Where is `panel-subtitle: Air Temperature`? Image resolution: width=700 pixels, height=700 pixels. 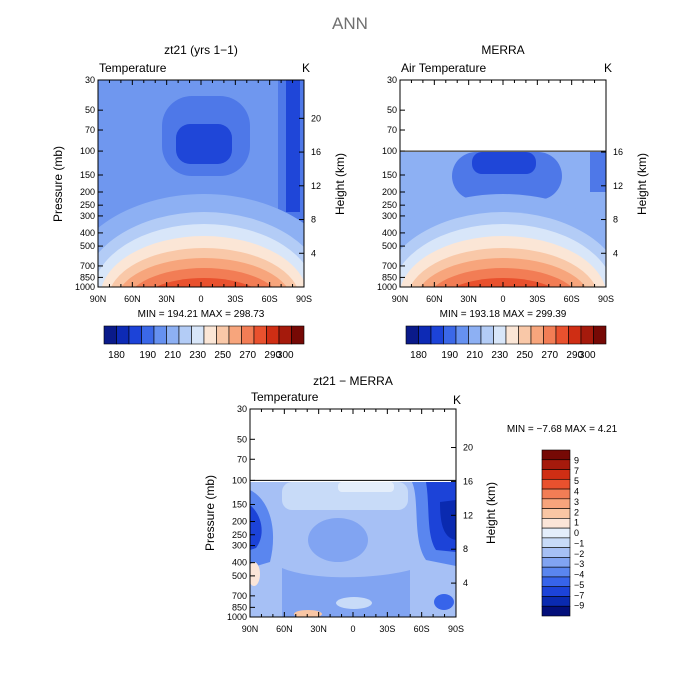 panel-subtitle: Air Temperature is located at coordinates (443, 68).